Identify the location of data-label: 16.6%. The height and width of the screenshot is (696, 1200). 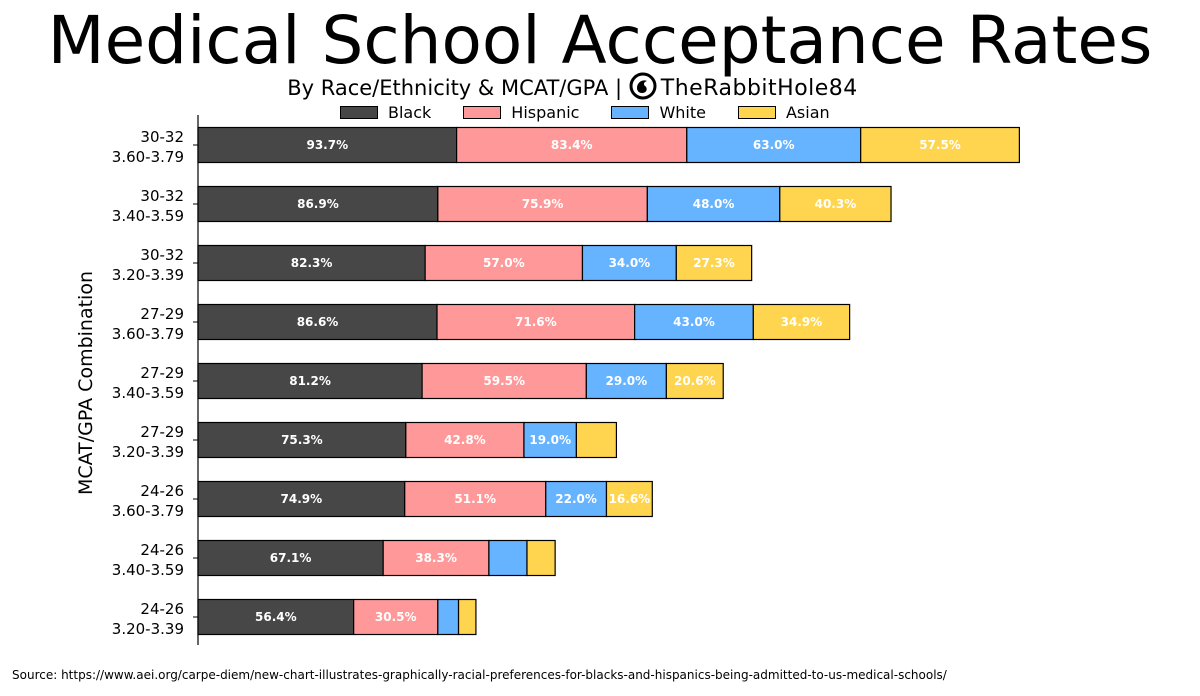
(630, 499).